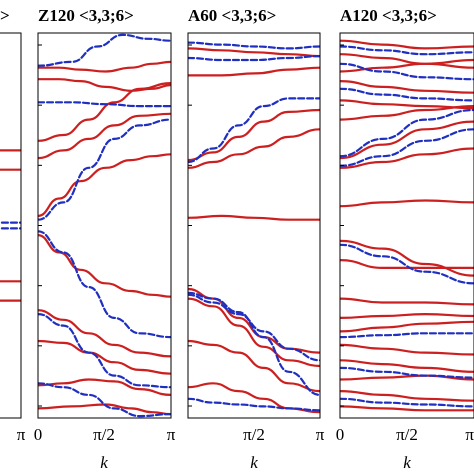  What do you see at coordinates (232, 15) in the screenshot?
I see `panel-title: A60 <3,3;6>` at bounding box center [232, 15].